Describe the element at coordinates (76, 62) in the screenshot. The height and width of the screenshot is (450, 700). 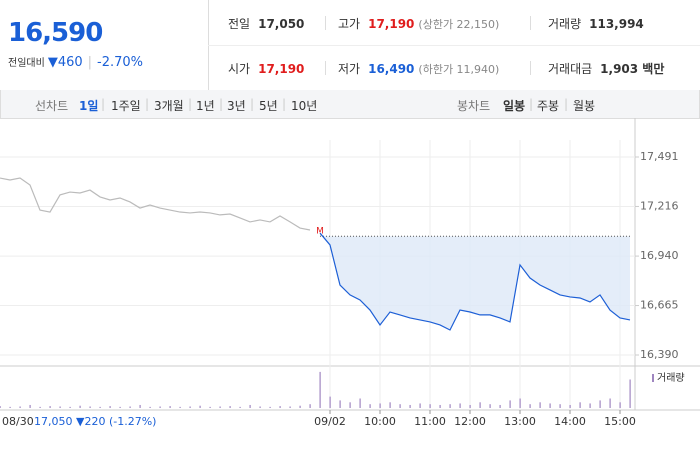
I see `change: 전일대비 ▼460 | -2.70%` at that location.